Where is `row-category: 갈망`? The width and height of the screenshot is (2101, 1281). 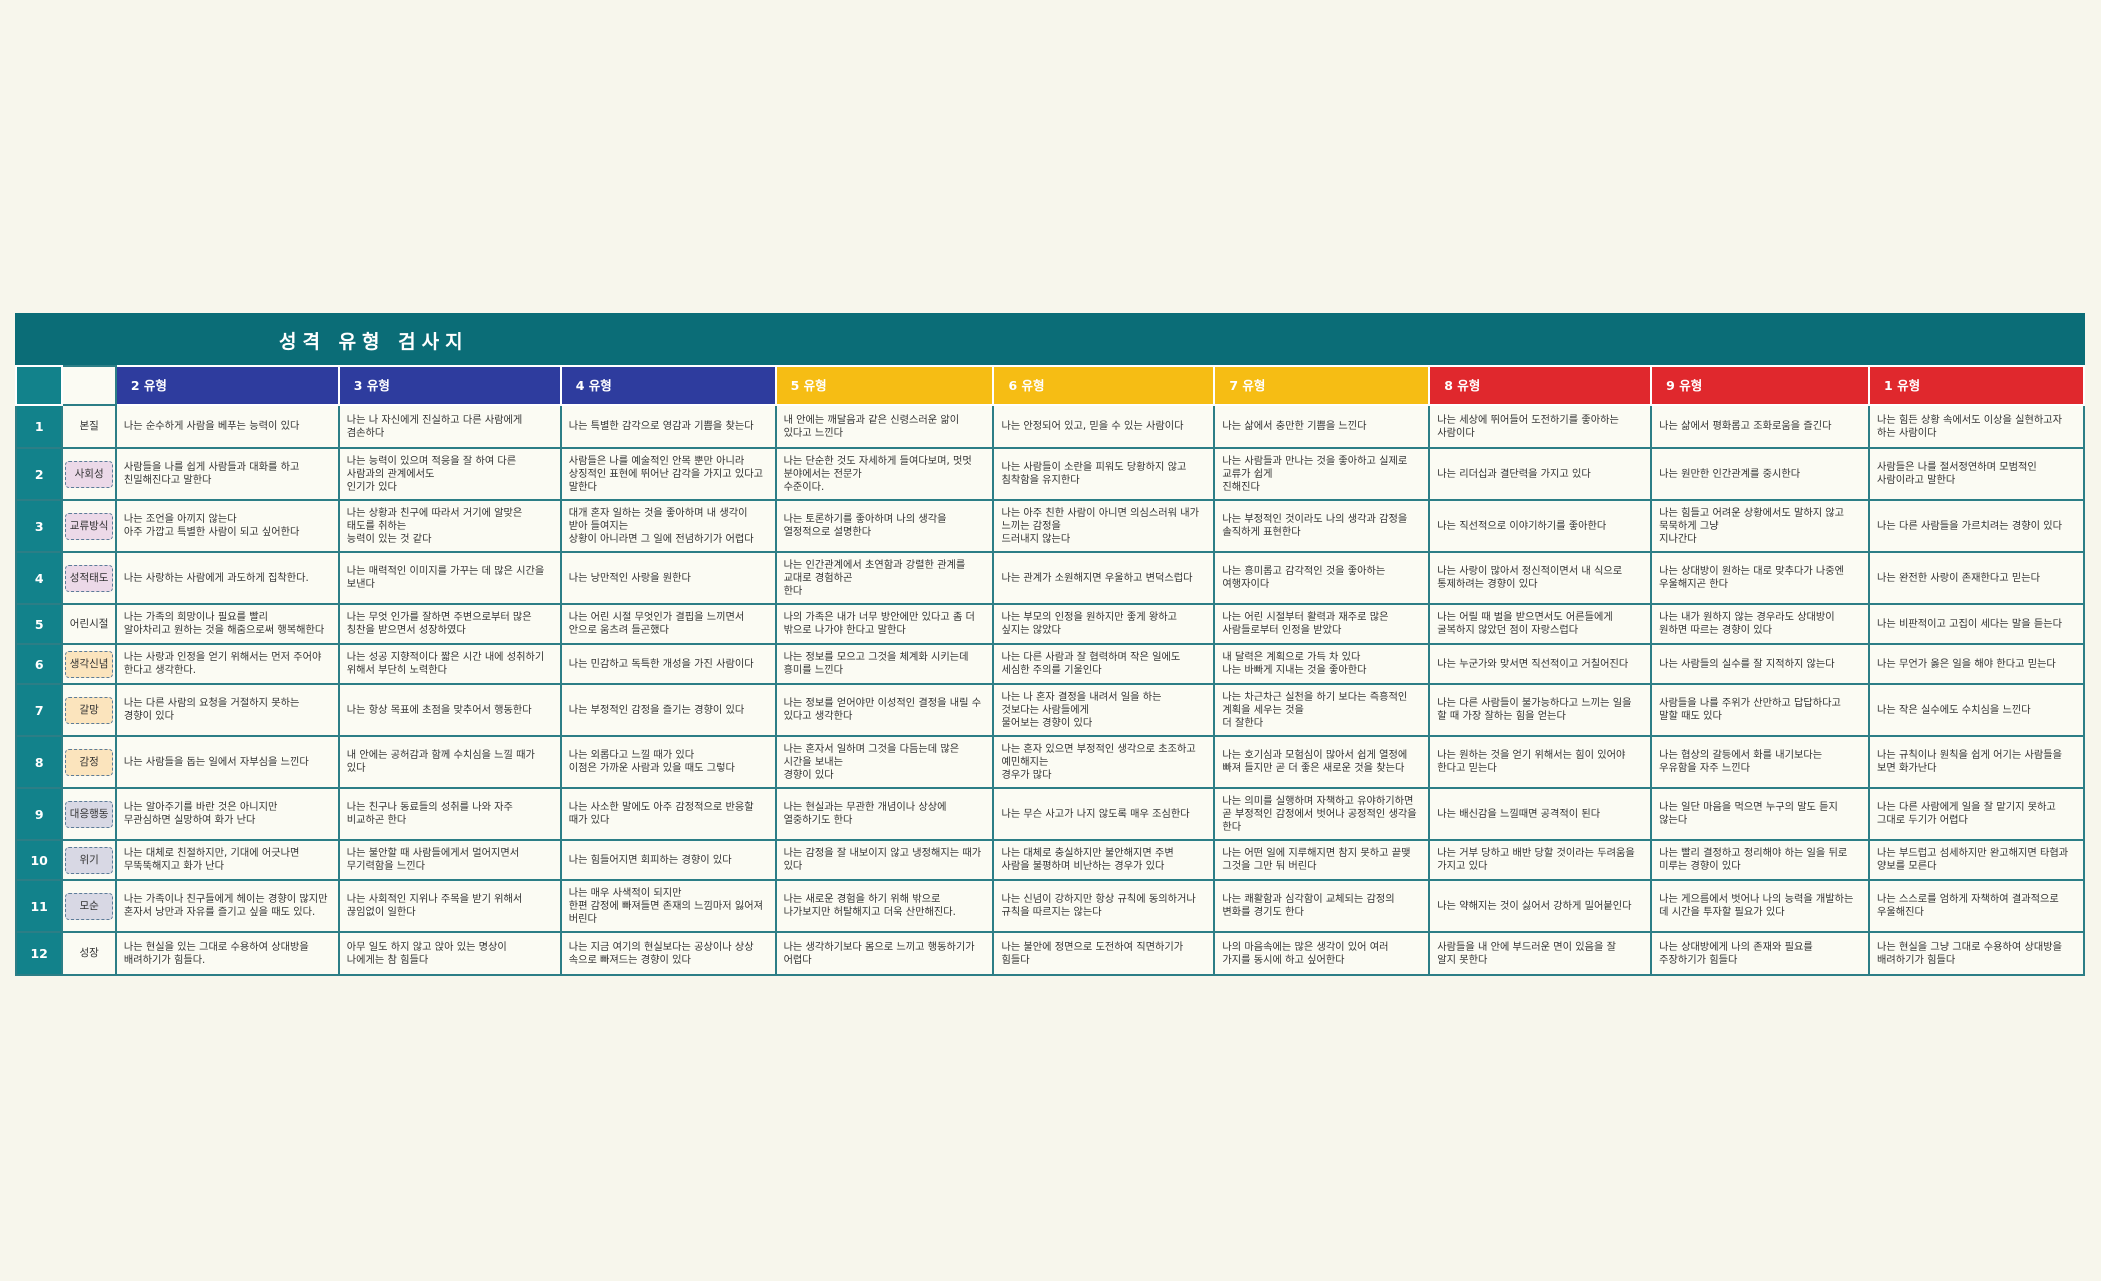
row-category: 갈망 is located at coordinates (89, 710).